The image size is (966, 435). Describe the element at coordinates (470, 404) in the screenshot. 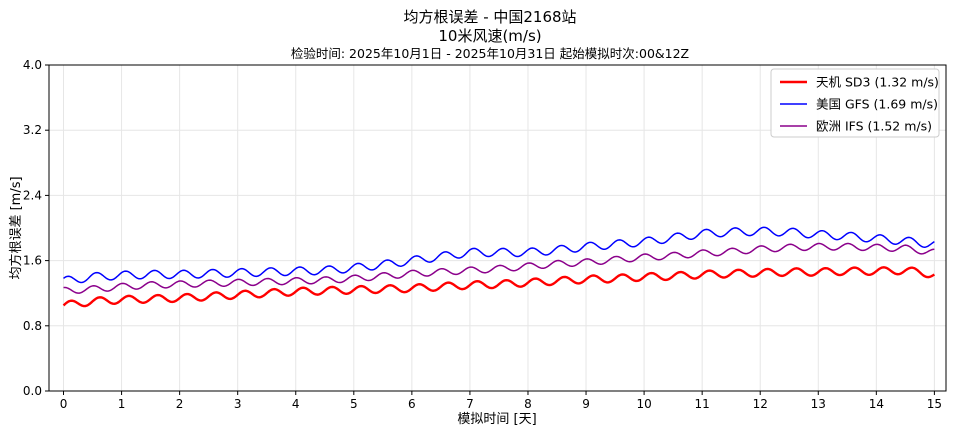

I see `x-tick-label: 7` at that location.